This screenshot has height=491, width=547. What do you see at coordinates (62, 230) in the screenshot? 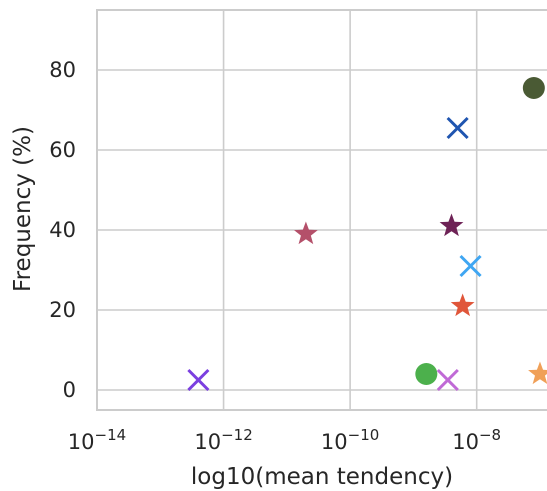
I see `y-tick-label: 40` at bounding box center [62, 230].